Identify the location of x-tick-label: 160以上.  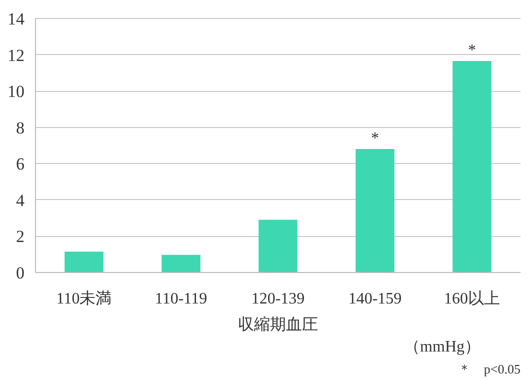
(472, 299).